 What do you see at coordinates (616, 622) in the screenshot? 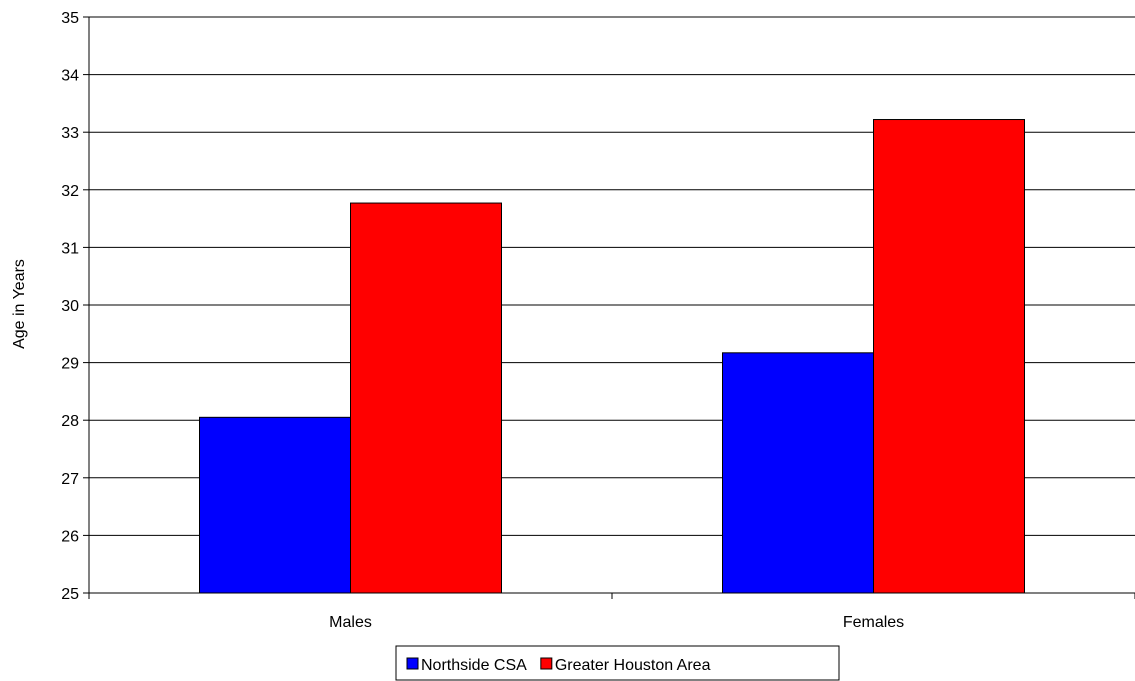
I see `x-tick-labels: Males Females` at bounding box center [616, 622].